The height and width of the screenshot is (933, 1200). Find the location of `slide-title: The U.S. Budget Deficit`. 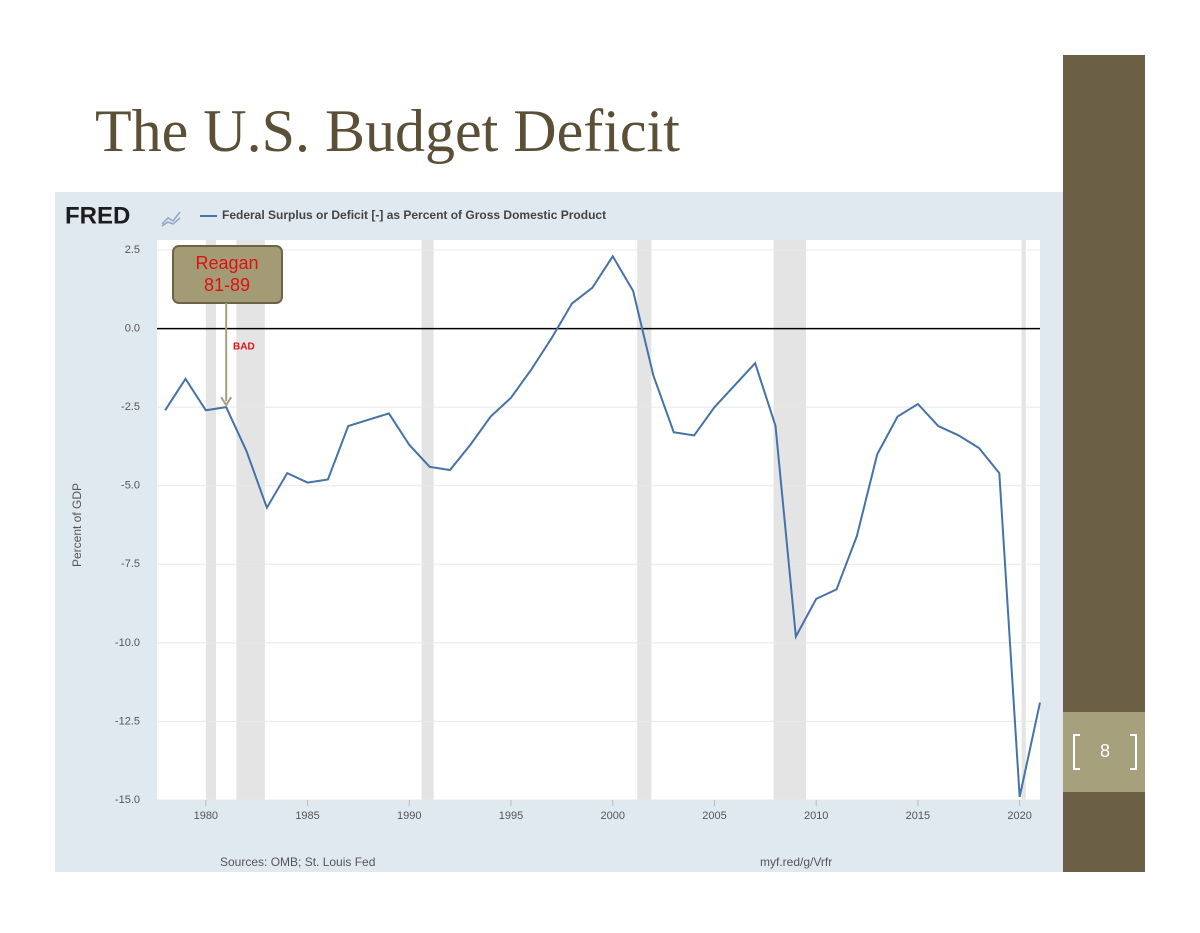

slide-title: The U.S. Budget Deficit is located at coordinates (387, 131).